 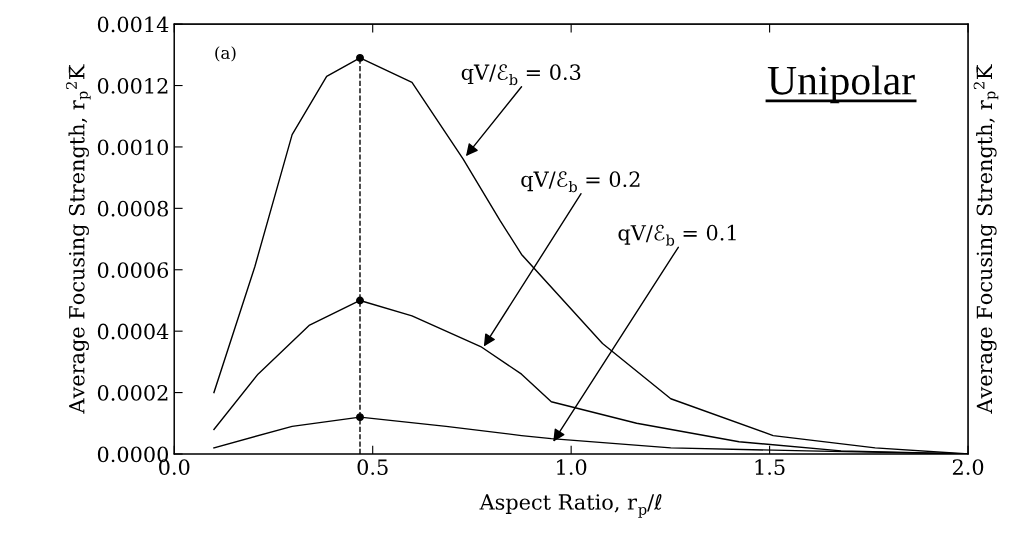 What do you see at coordinates (968, 467) in the screenshot?
I see `x-tick-label: 2.0` at bounding box center [968, 467].